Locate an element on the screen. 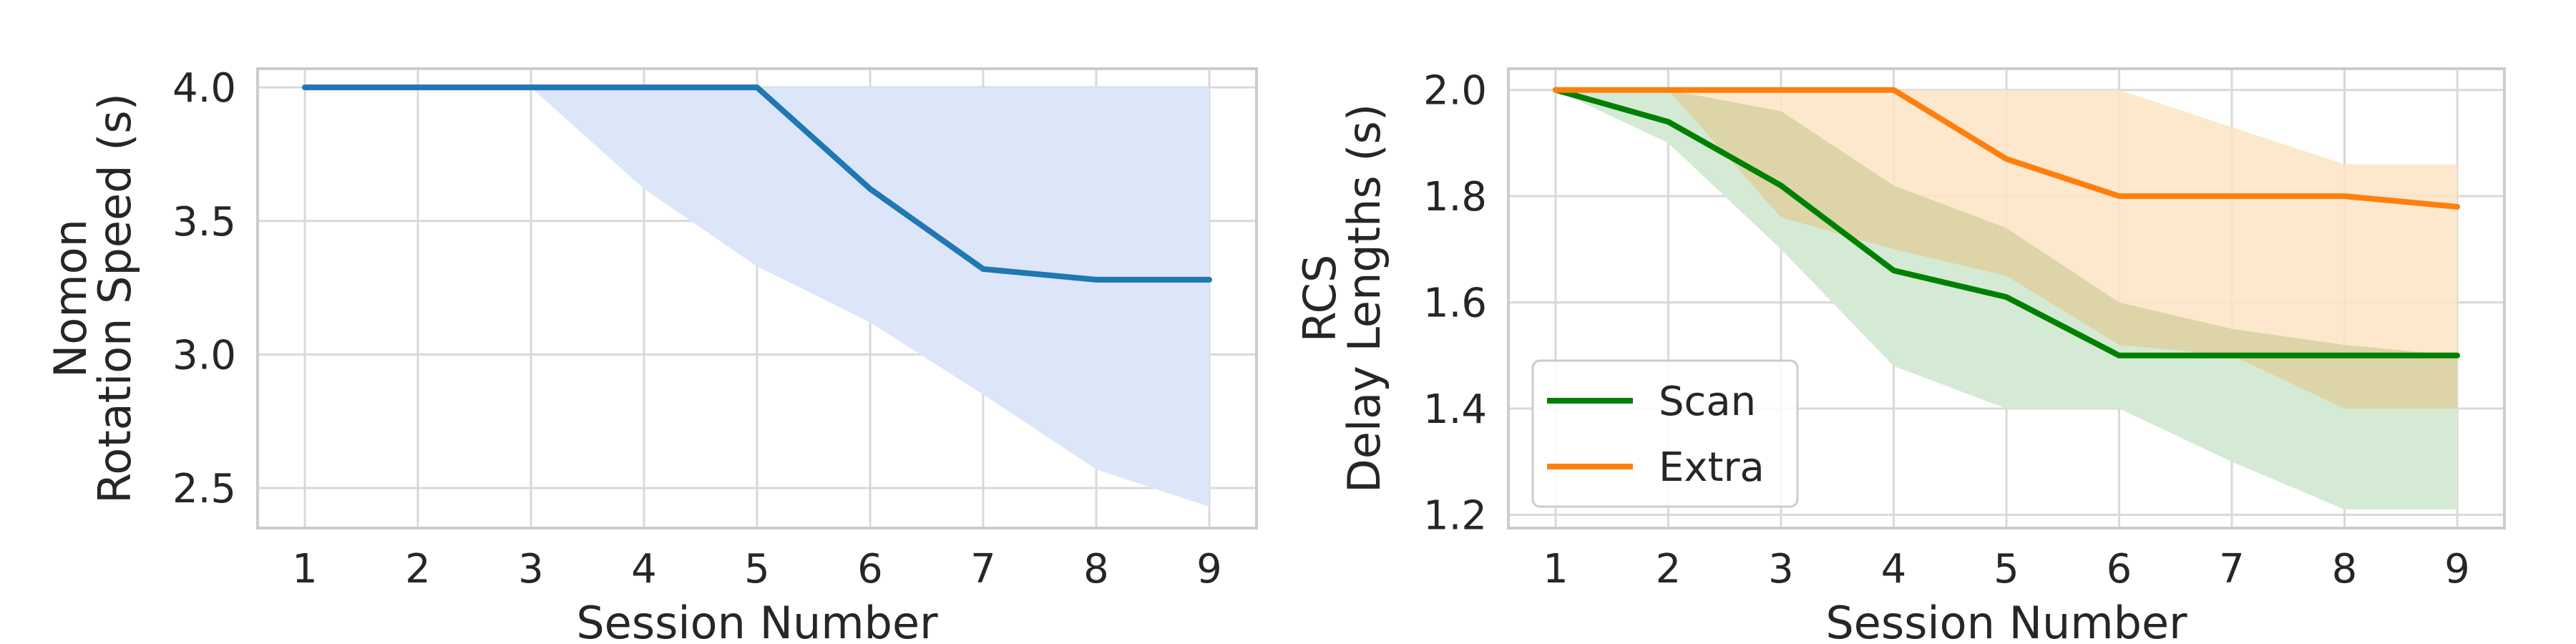 Image resolution: width=2576 pixels, height=644 pixels. y-tick-label: 4.0 is located at coordinates (204, 88).